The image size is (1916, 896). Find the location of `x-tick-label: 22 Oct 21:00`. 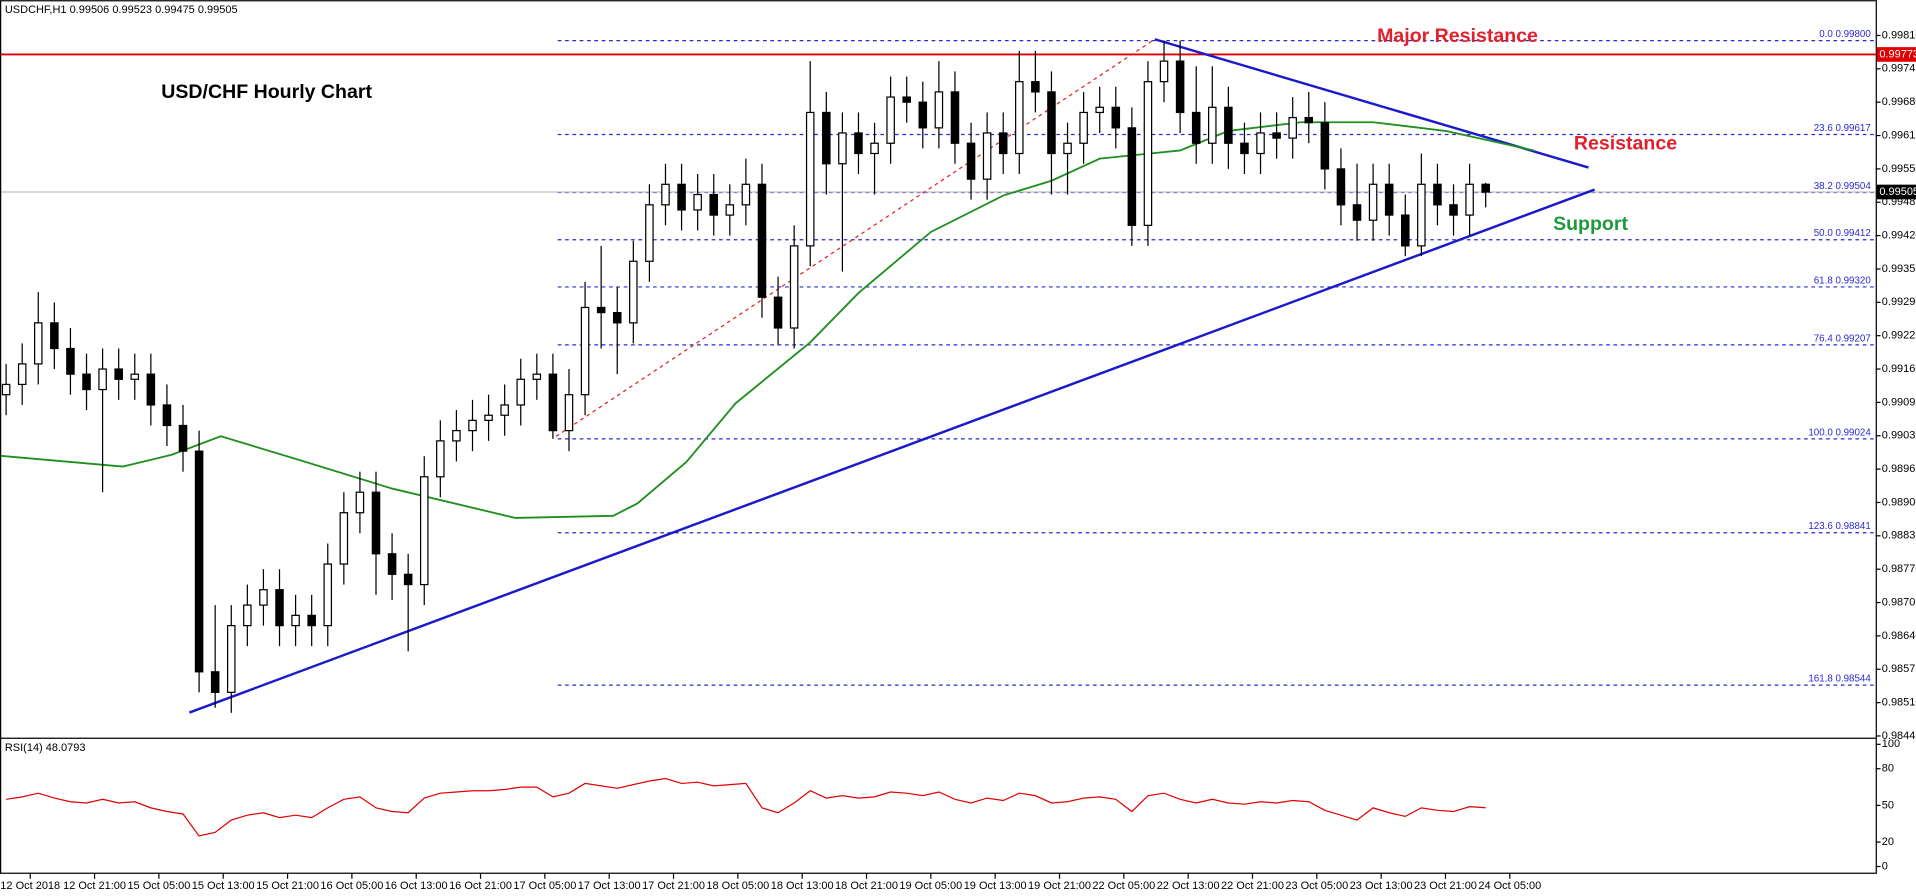

x-tick-label: 22 Oct 21:00 is located at coordinates (1252, 886).